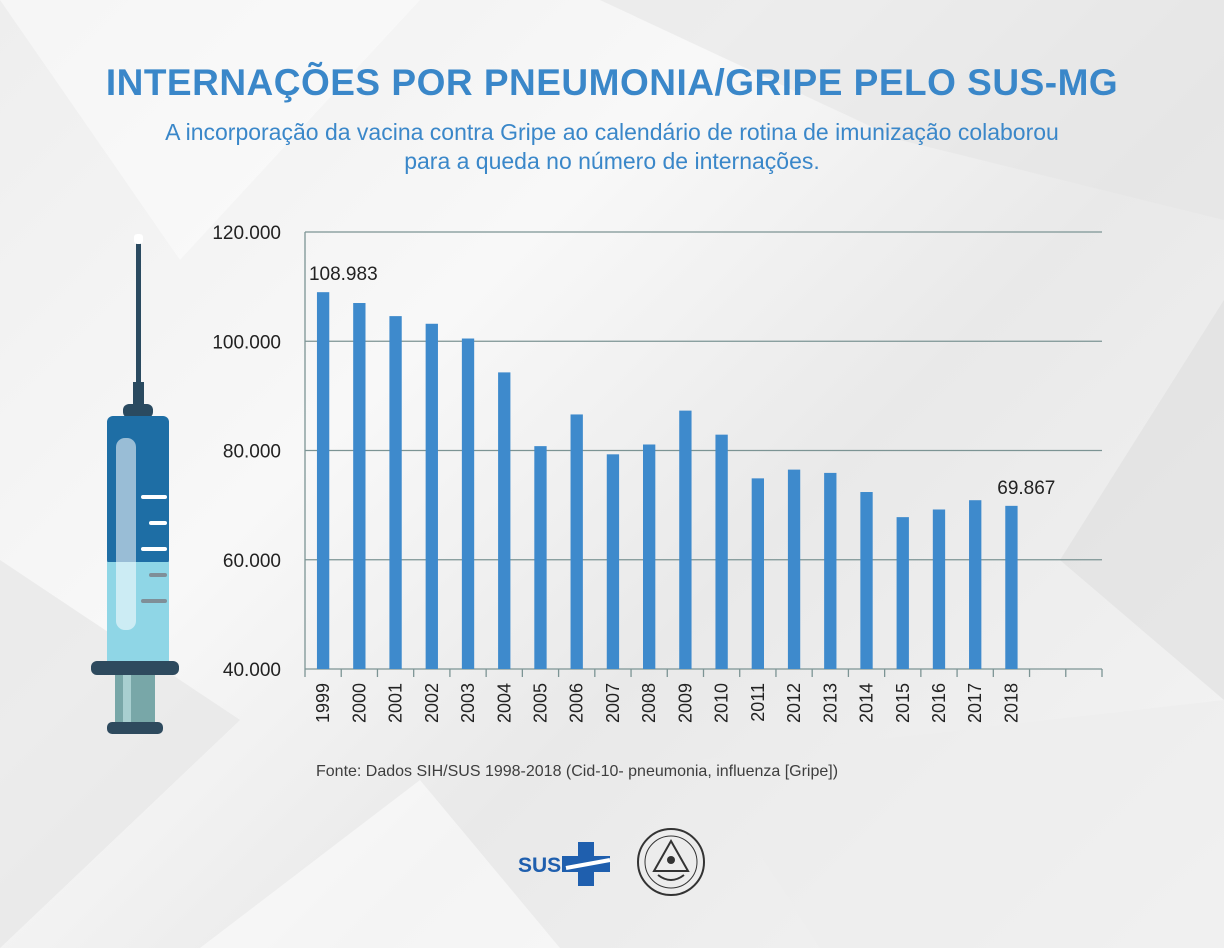 The height and width of the screenshot is (948, 1224). What do you see at coordinates (246, 233) in the screenshot?
I see `y-tick-label: 120.000` at bounding box center [246, 233].